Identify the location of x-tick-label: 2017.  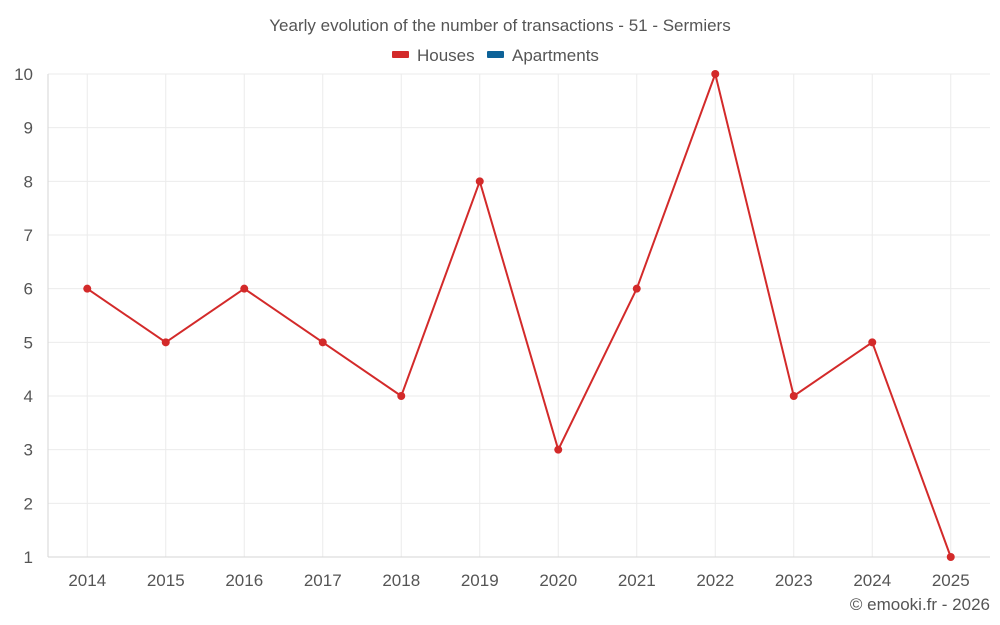
(323, 580).